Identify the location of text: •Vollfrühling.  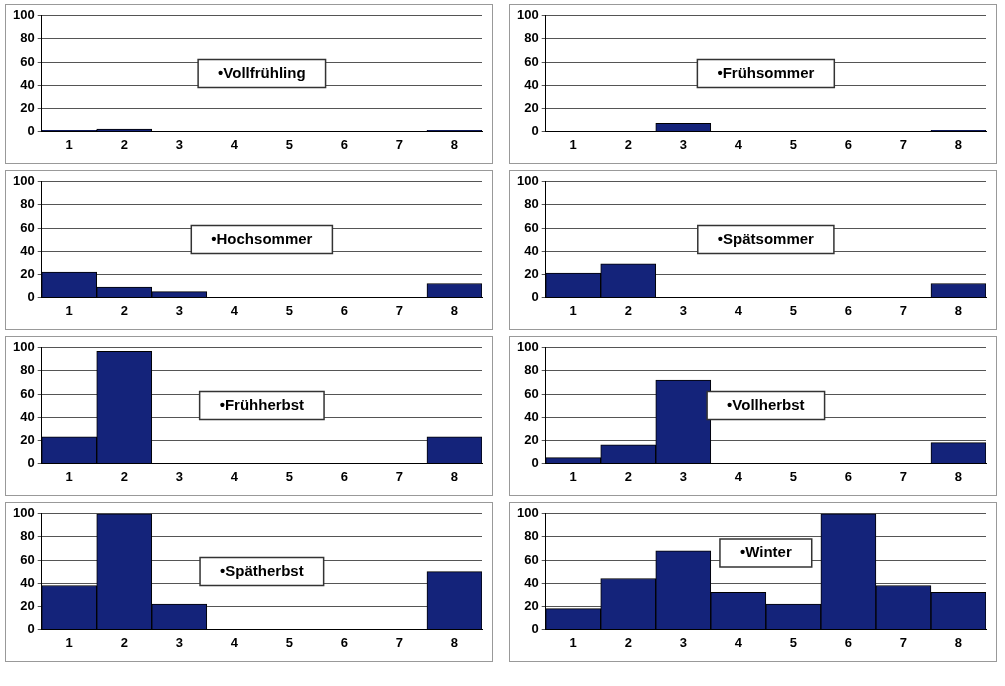
(262, 72).